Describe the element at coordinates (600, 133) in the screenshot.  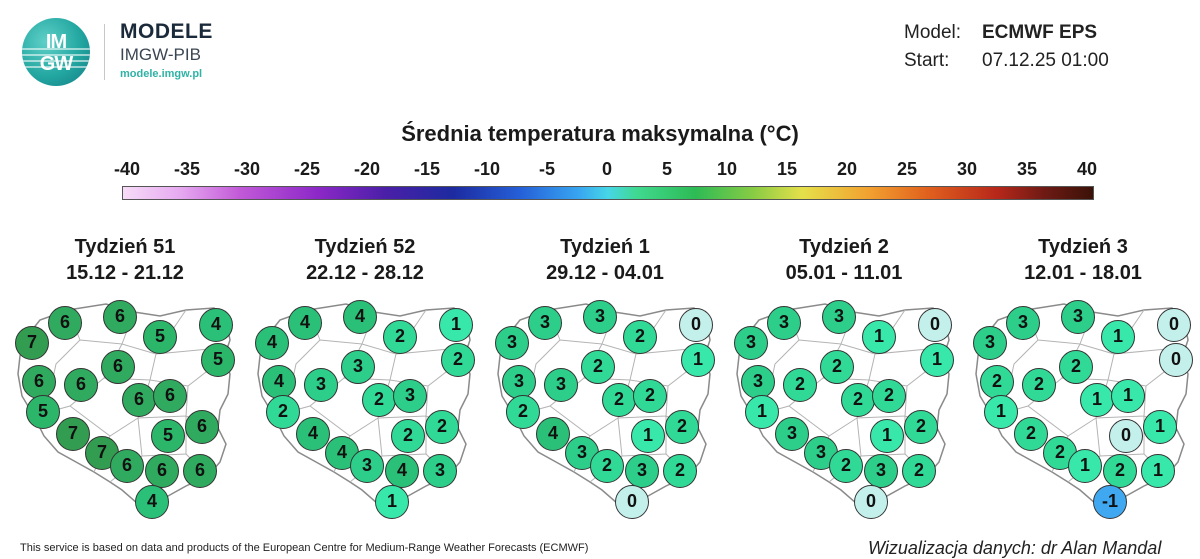
I see `scale-title: Średnia temperatura maksymalna (°C)` at that location.